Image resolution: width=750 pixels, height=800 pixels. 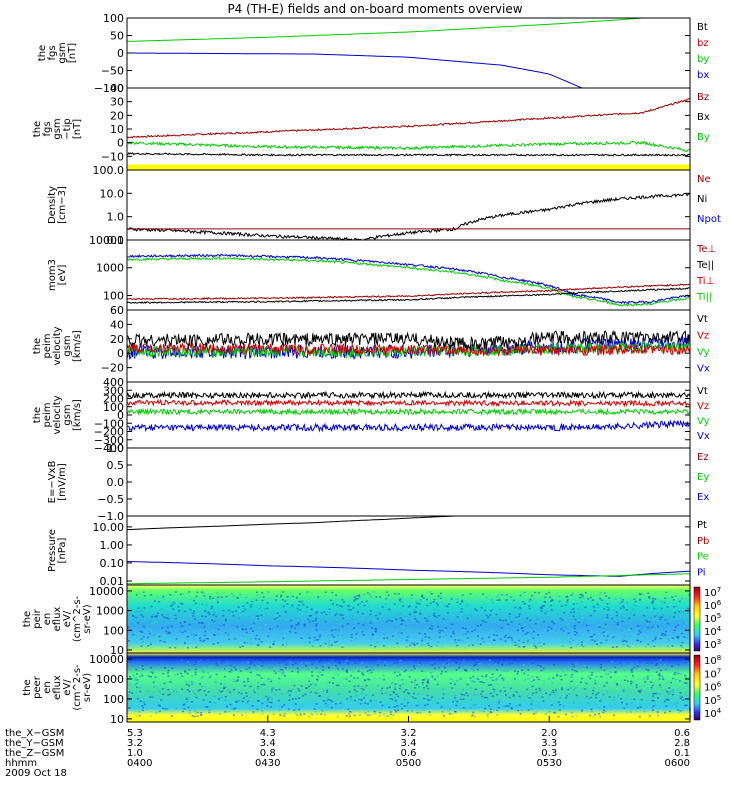 I want to click on xaxis-value: 3.4, so click(x=409, y=743).